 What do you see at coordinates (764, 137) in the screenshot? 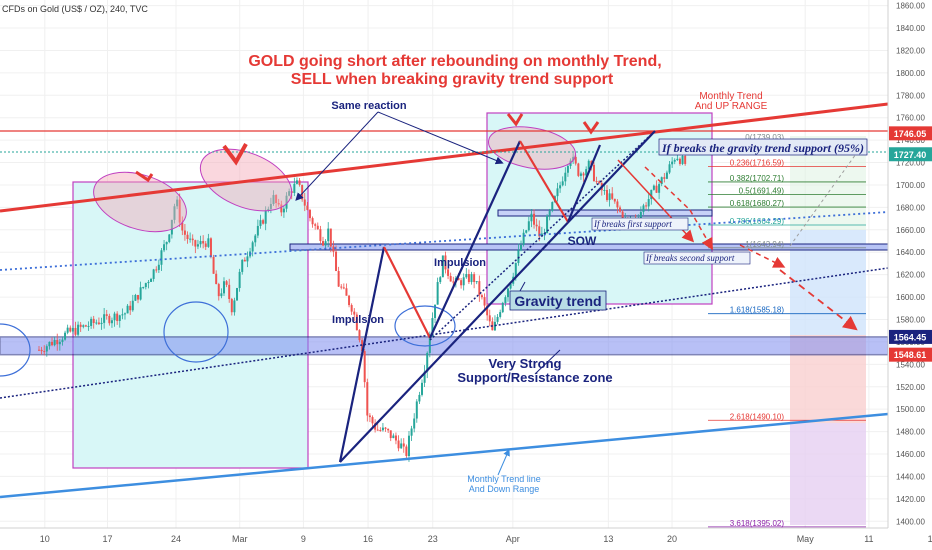
I see `fib-label: 0(1739.03)` at bounding box center [764, 137].